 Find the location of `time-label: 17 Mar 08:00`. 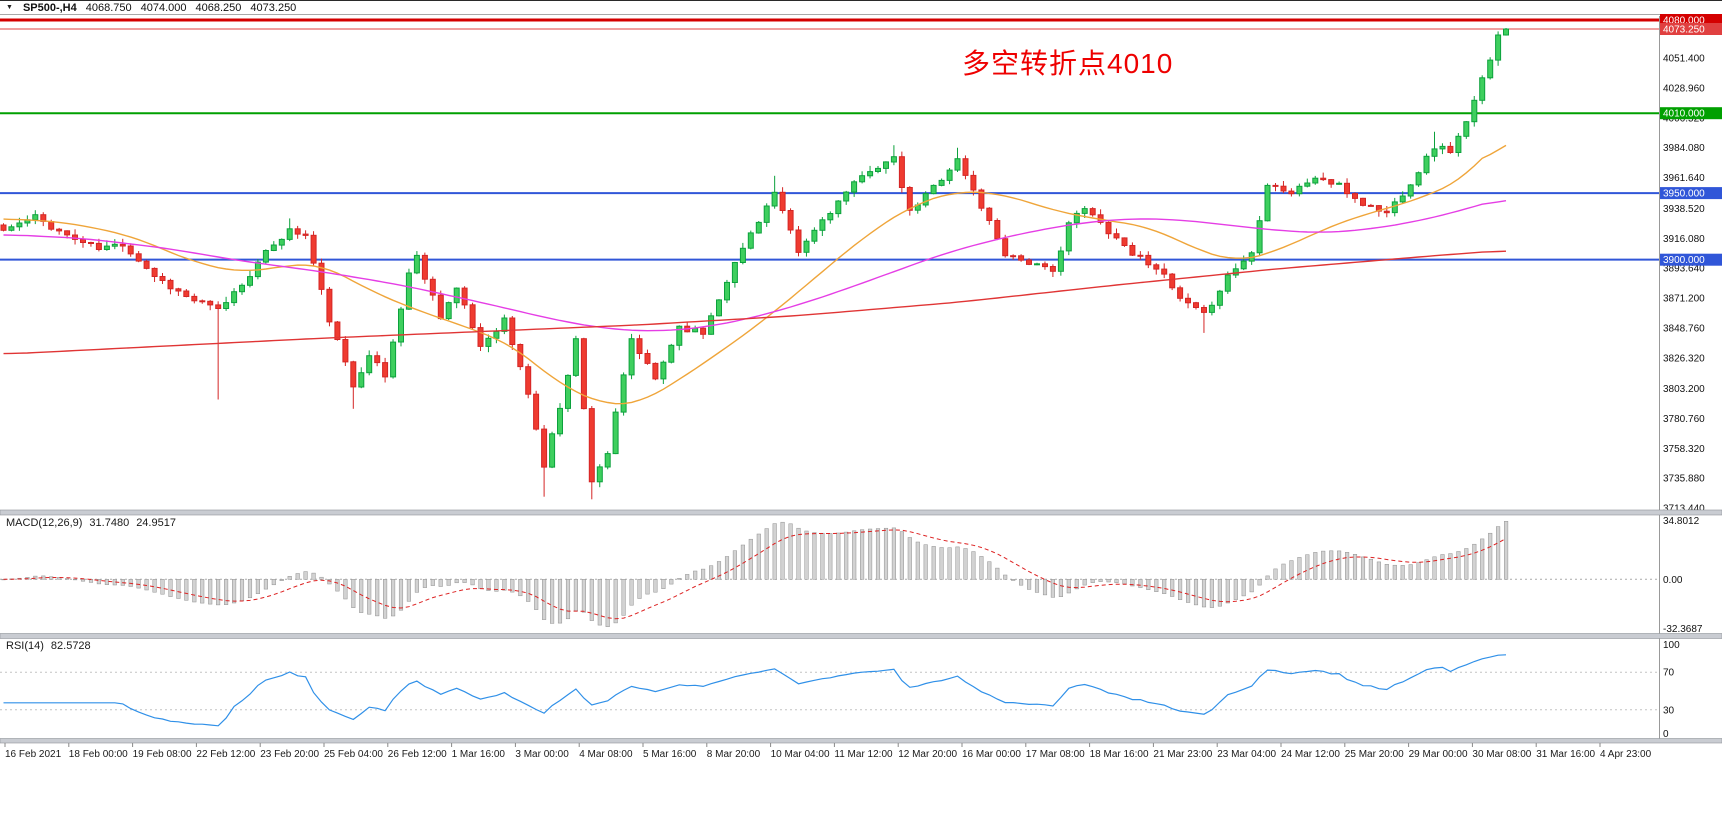

time-label: 17 Mar 08:00 is located at coordinates (1055, 754).